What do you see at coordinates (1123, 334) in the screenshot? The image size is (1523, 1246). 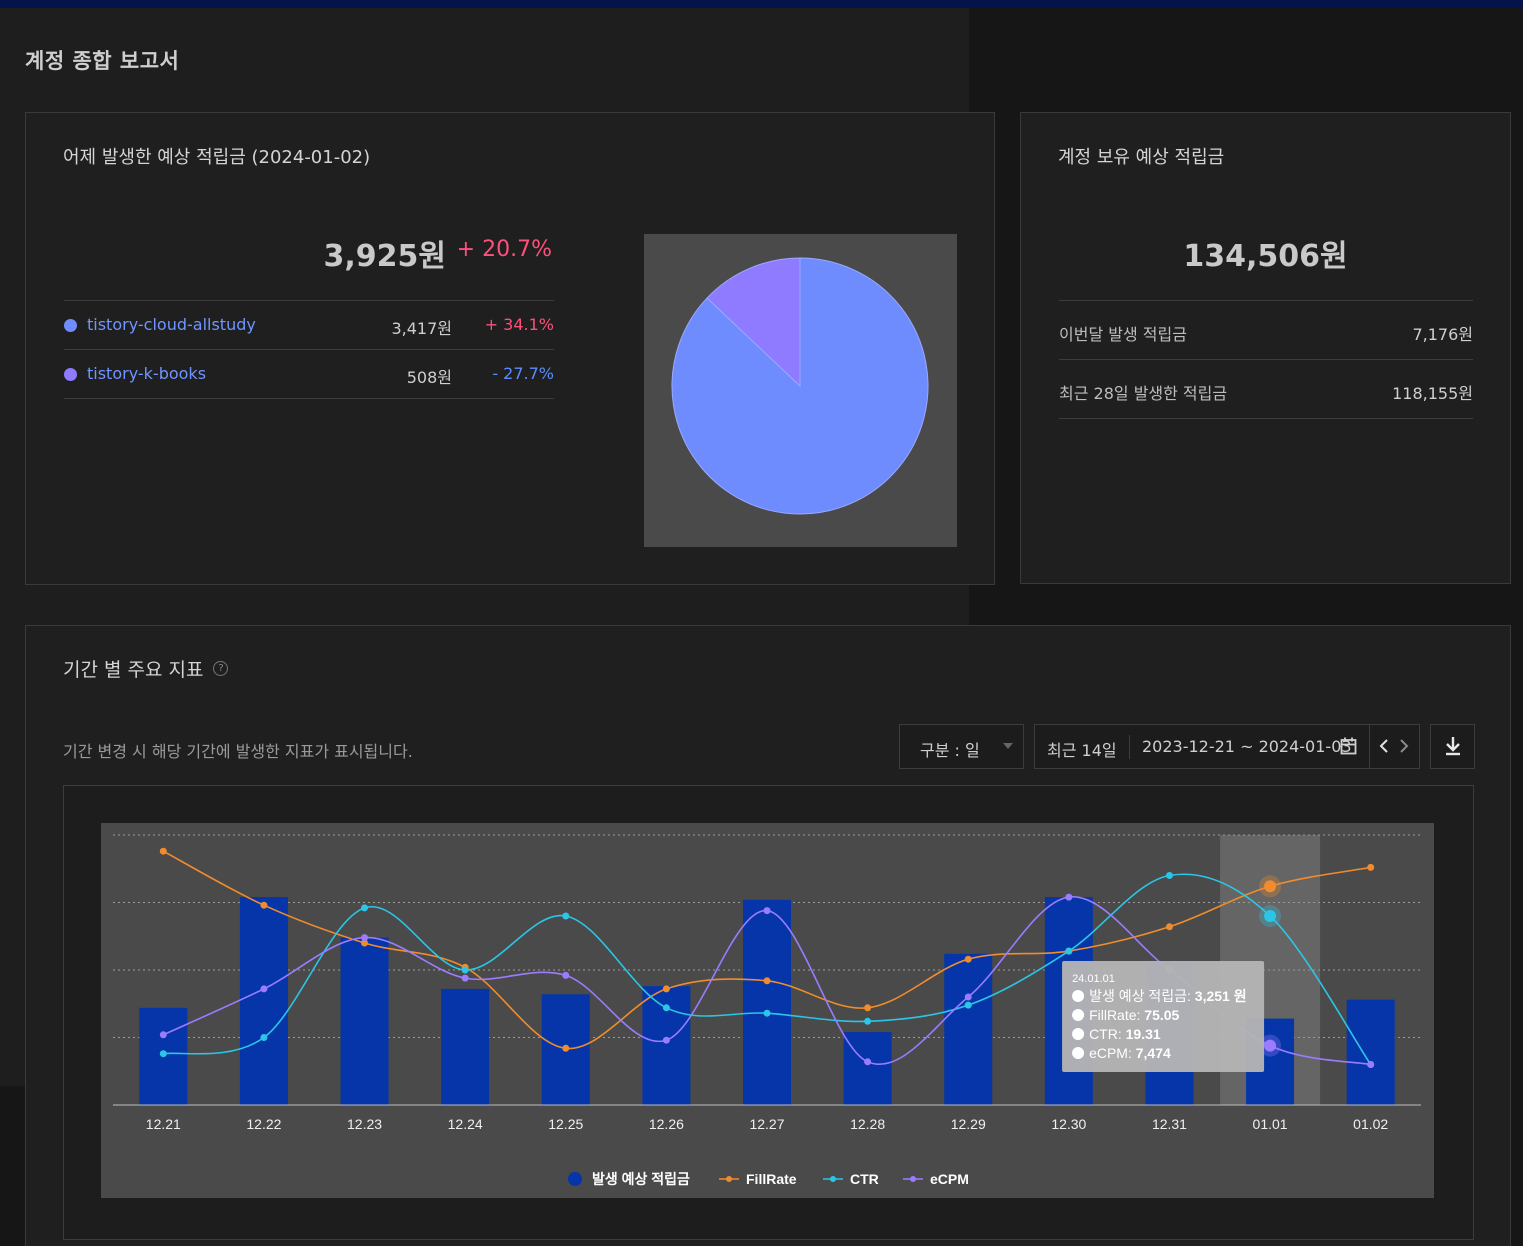 I see `balance-row-label: 이번달 발생 적립금` at bounding box center [1123, 334].